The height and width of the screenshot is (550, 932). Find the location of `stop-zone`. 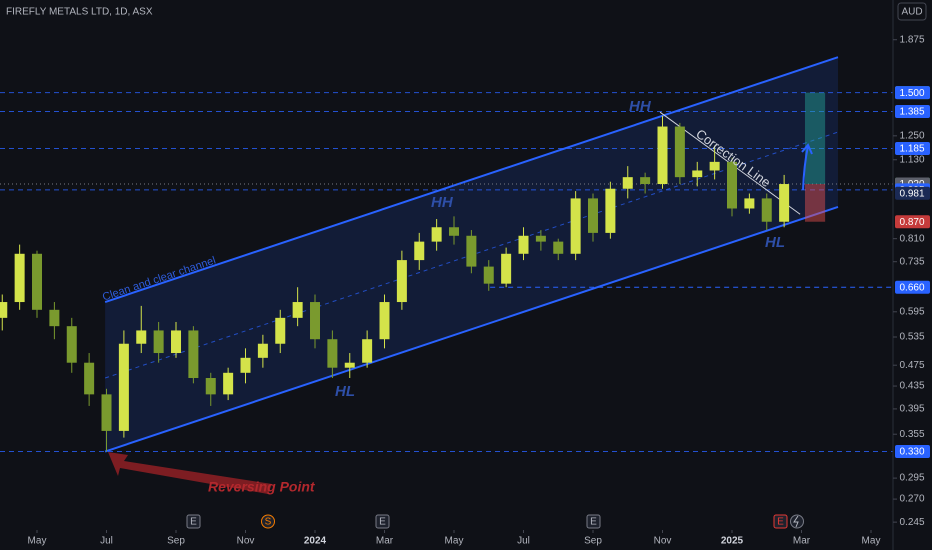

stop-zone is located at coordinates (815, 203).